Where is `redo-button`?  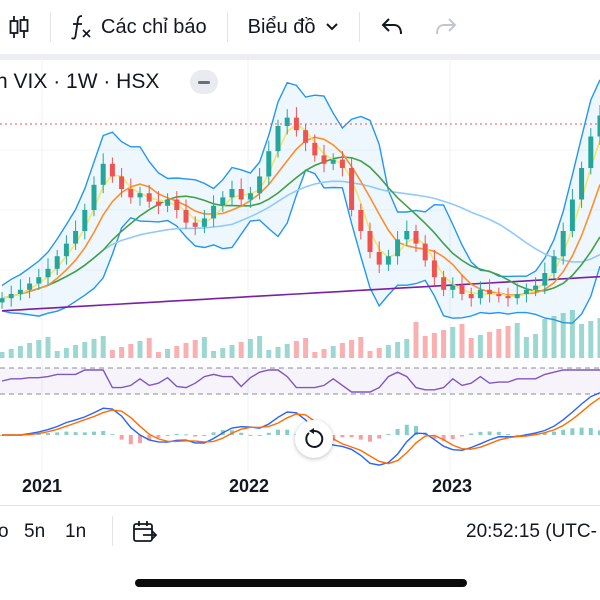
redo-button is located at coordinates (446, 27).